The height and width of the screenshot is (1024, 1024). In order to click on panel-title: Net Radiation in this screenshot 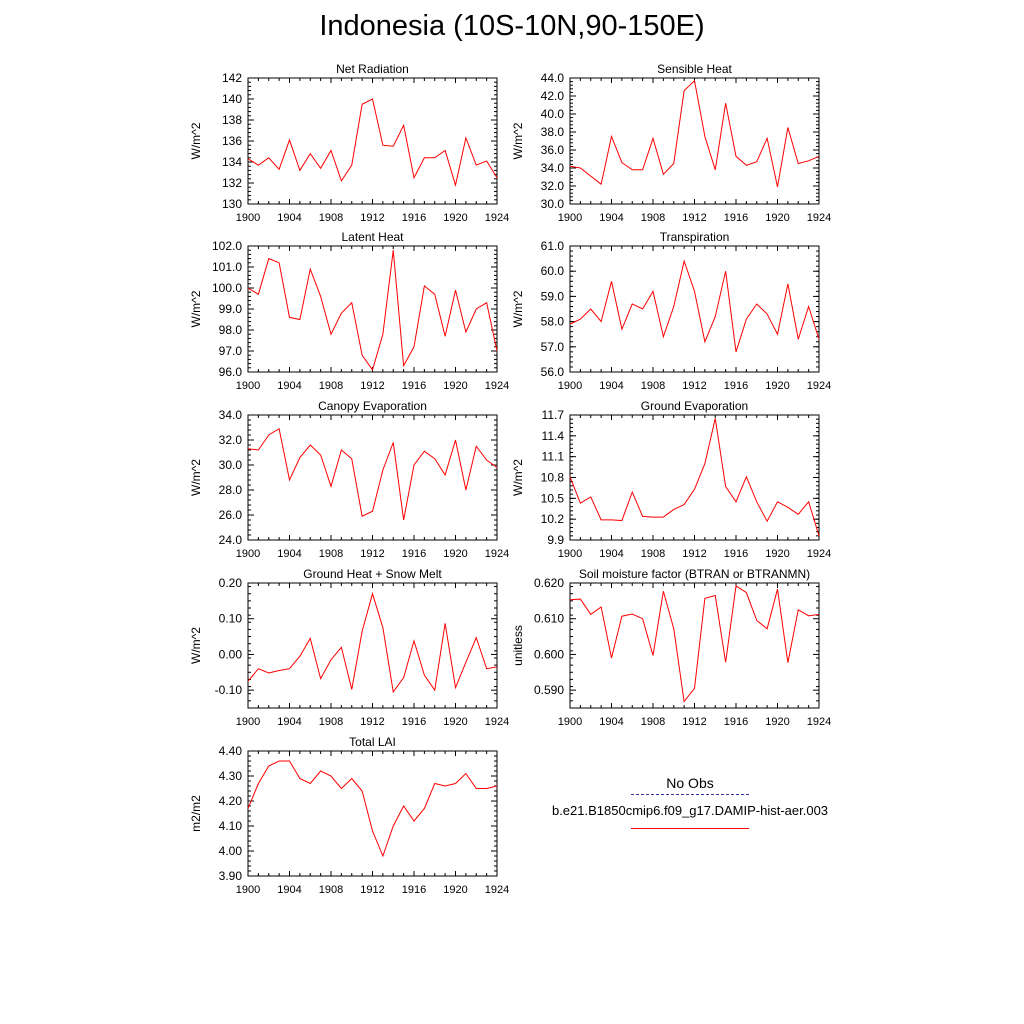, I will do `click(372, 69)`.